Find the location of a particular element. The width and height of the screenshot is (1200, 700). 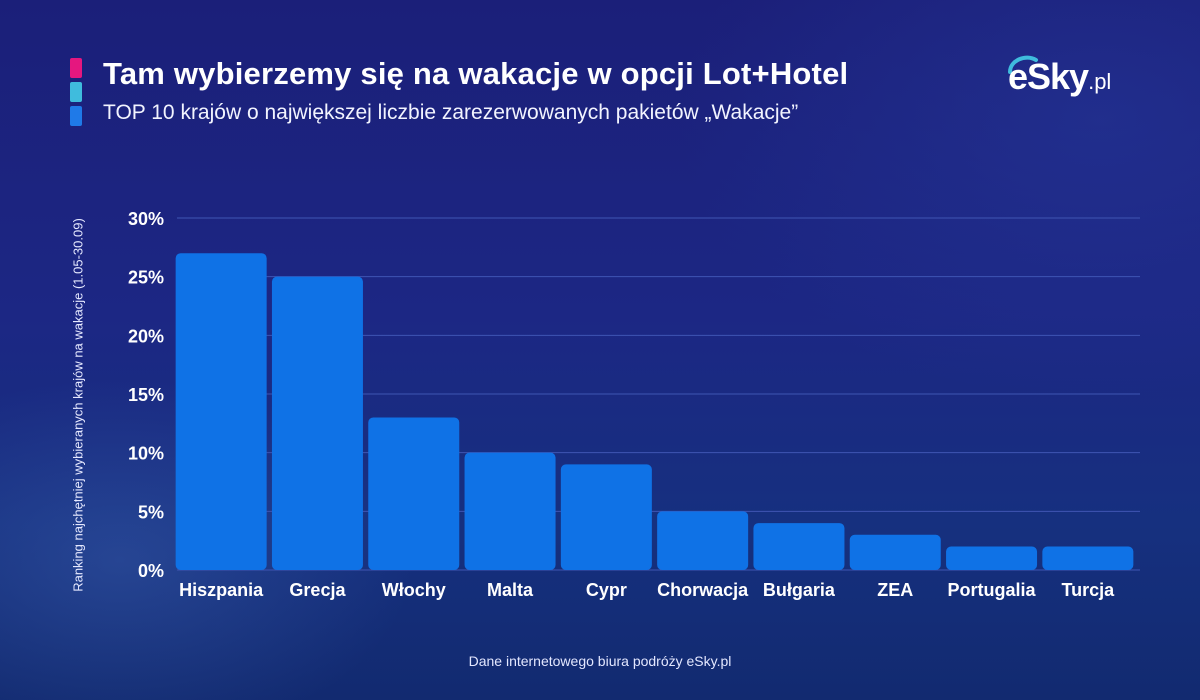

bar-zea is located at coordinates (895, 552).